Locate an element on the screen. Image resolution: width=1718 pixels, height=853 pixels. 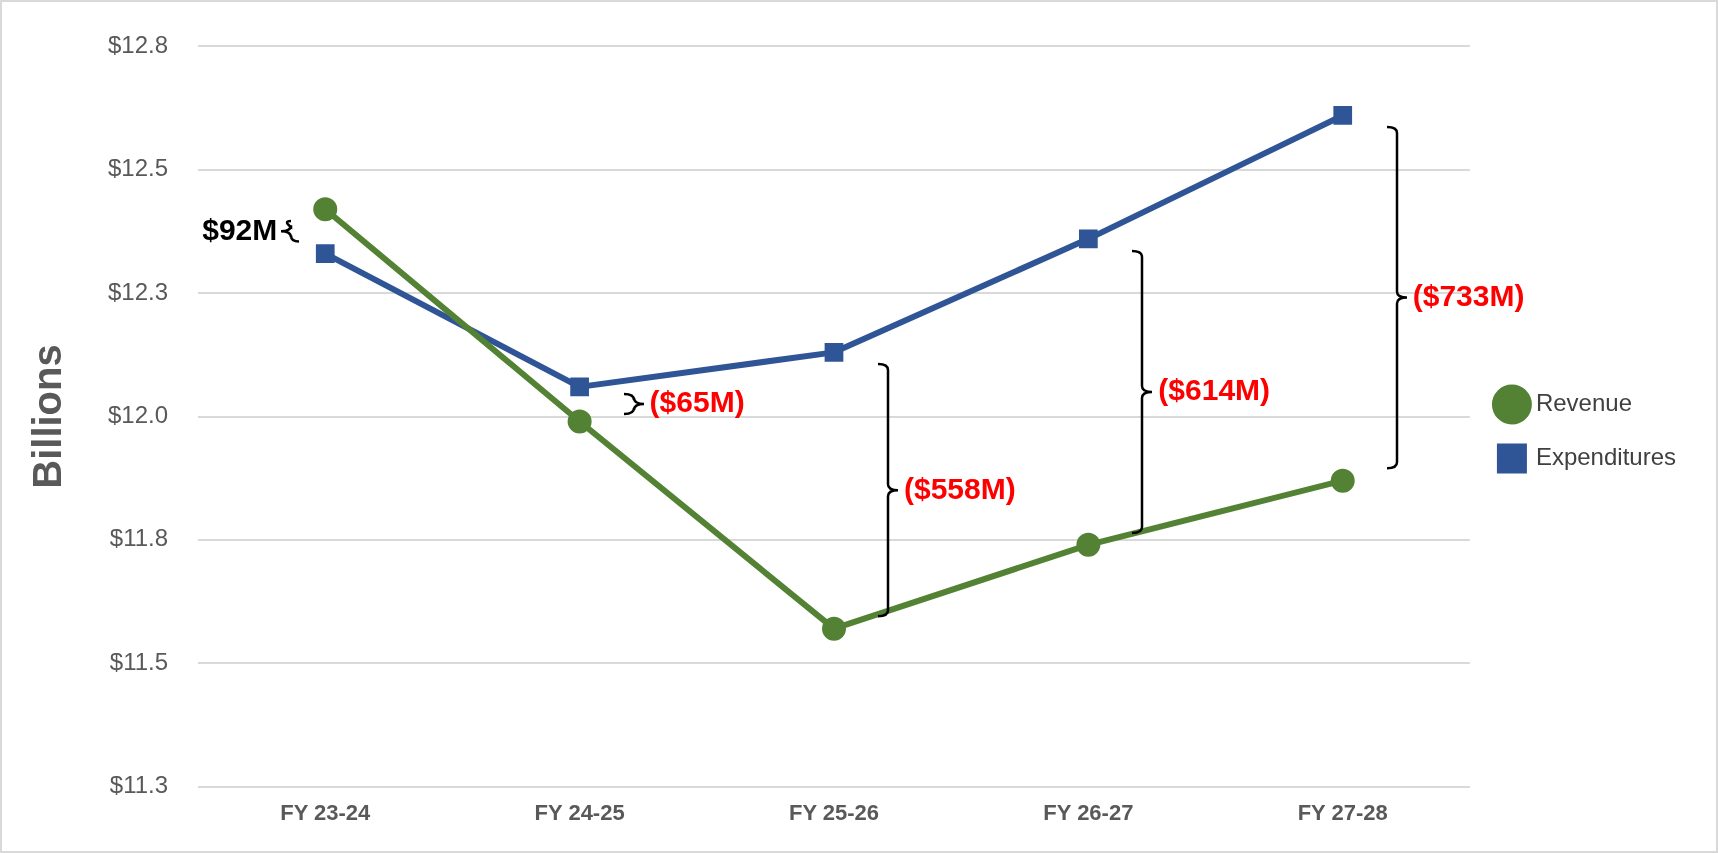
legend-label: Revenue is located at coordinates (1583, 403).